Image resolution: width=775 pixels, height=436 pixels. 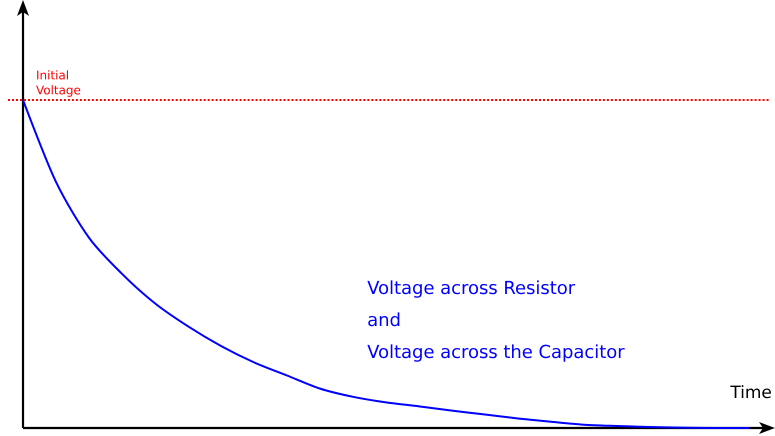 I want to click on x-axis-title: Time, so click(x=750, y=391).